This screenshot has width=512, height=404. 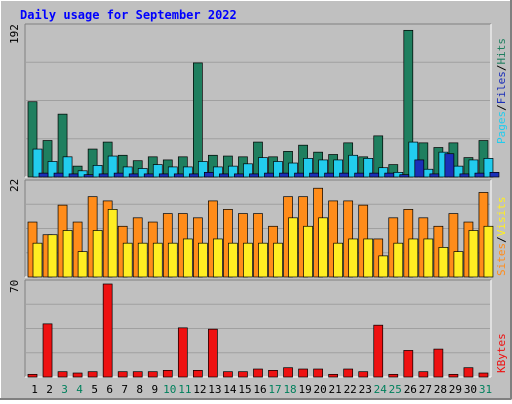 What do you see at coordinates (139, 389) in the screenshot?
I see `day-label-8: 8` at bounding box center [139, 389].